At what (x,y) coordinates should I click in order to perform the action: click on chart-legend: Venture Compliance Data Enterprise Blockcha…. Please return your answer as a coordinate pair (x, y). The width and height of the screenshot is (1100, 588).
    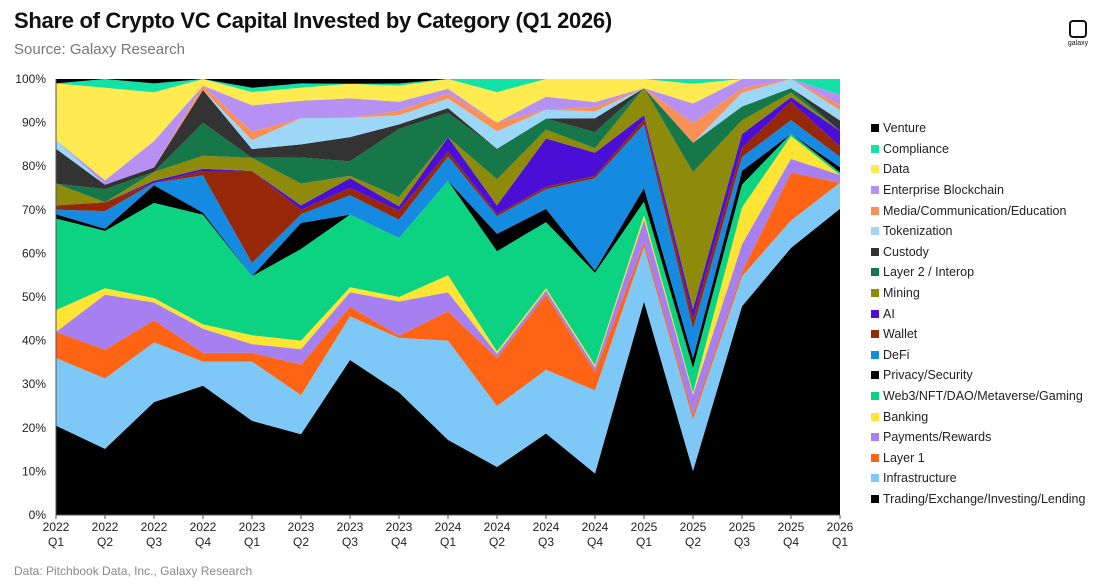
    Looking at the image, I should click on (983, 313).